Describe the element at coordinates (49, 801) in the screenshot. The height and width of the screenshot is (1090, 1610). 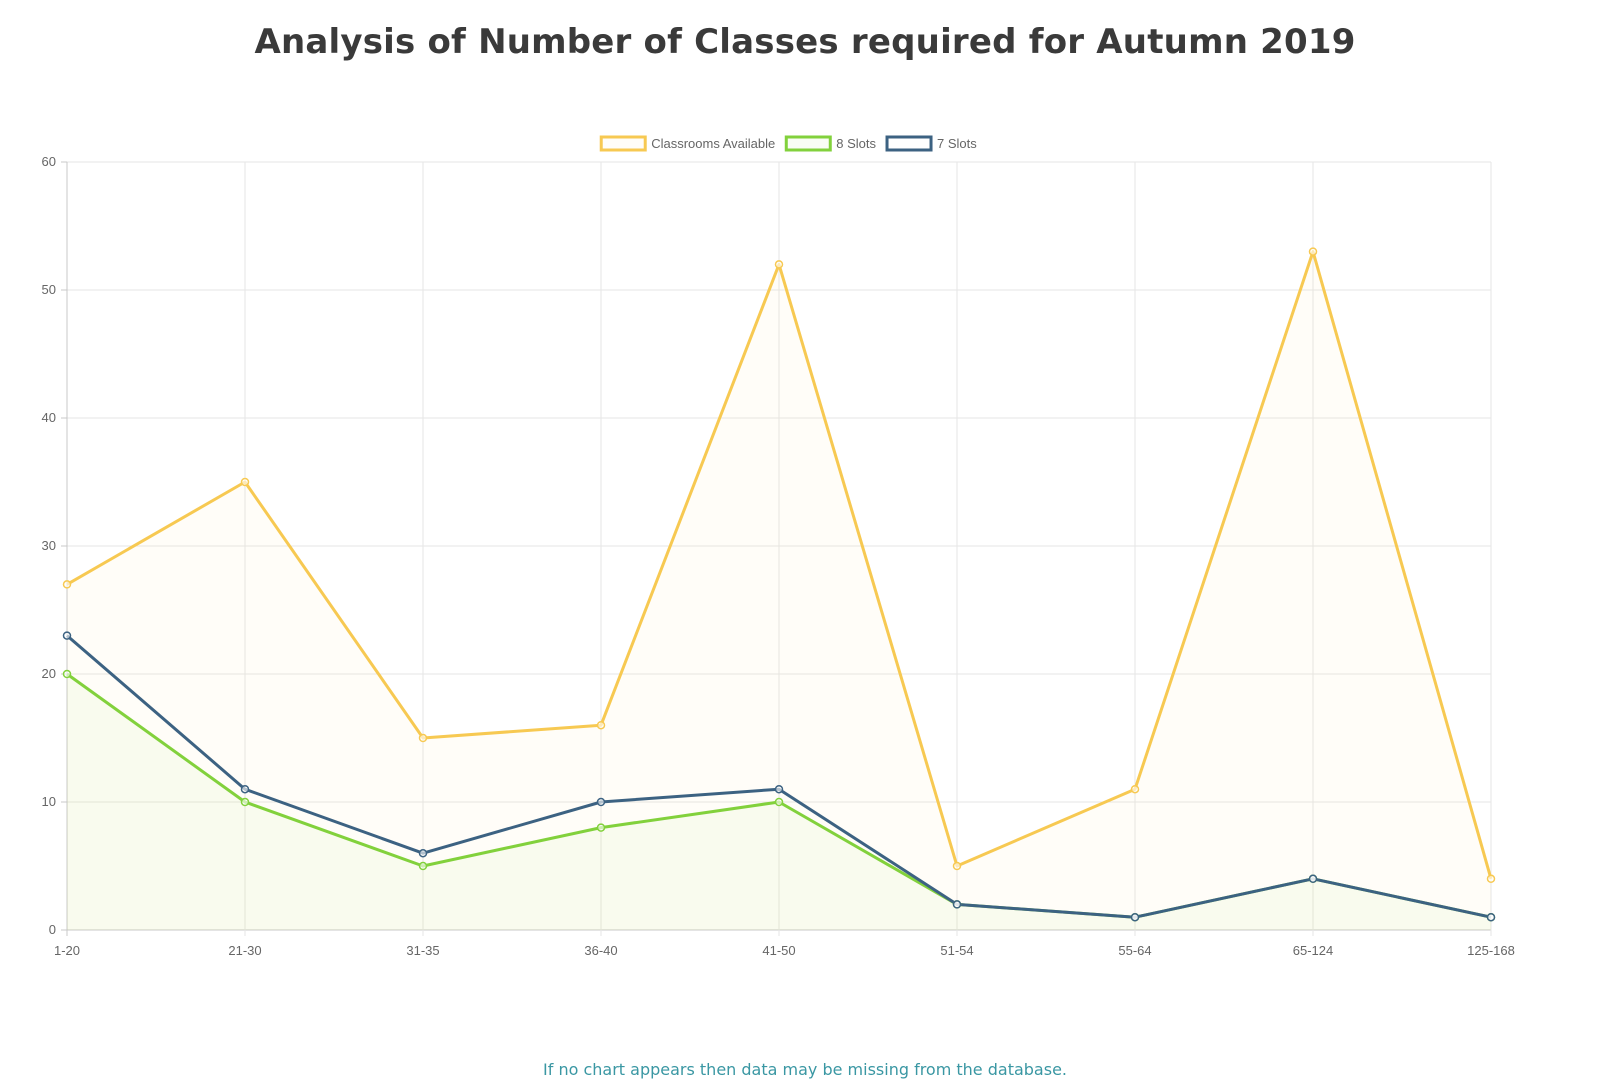
I see `y-tick-label: 10` at that location.